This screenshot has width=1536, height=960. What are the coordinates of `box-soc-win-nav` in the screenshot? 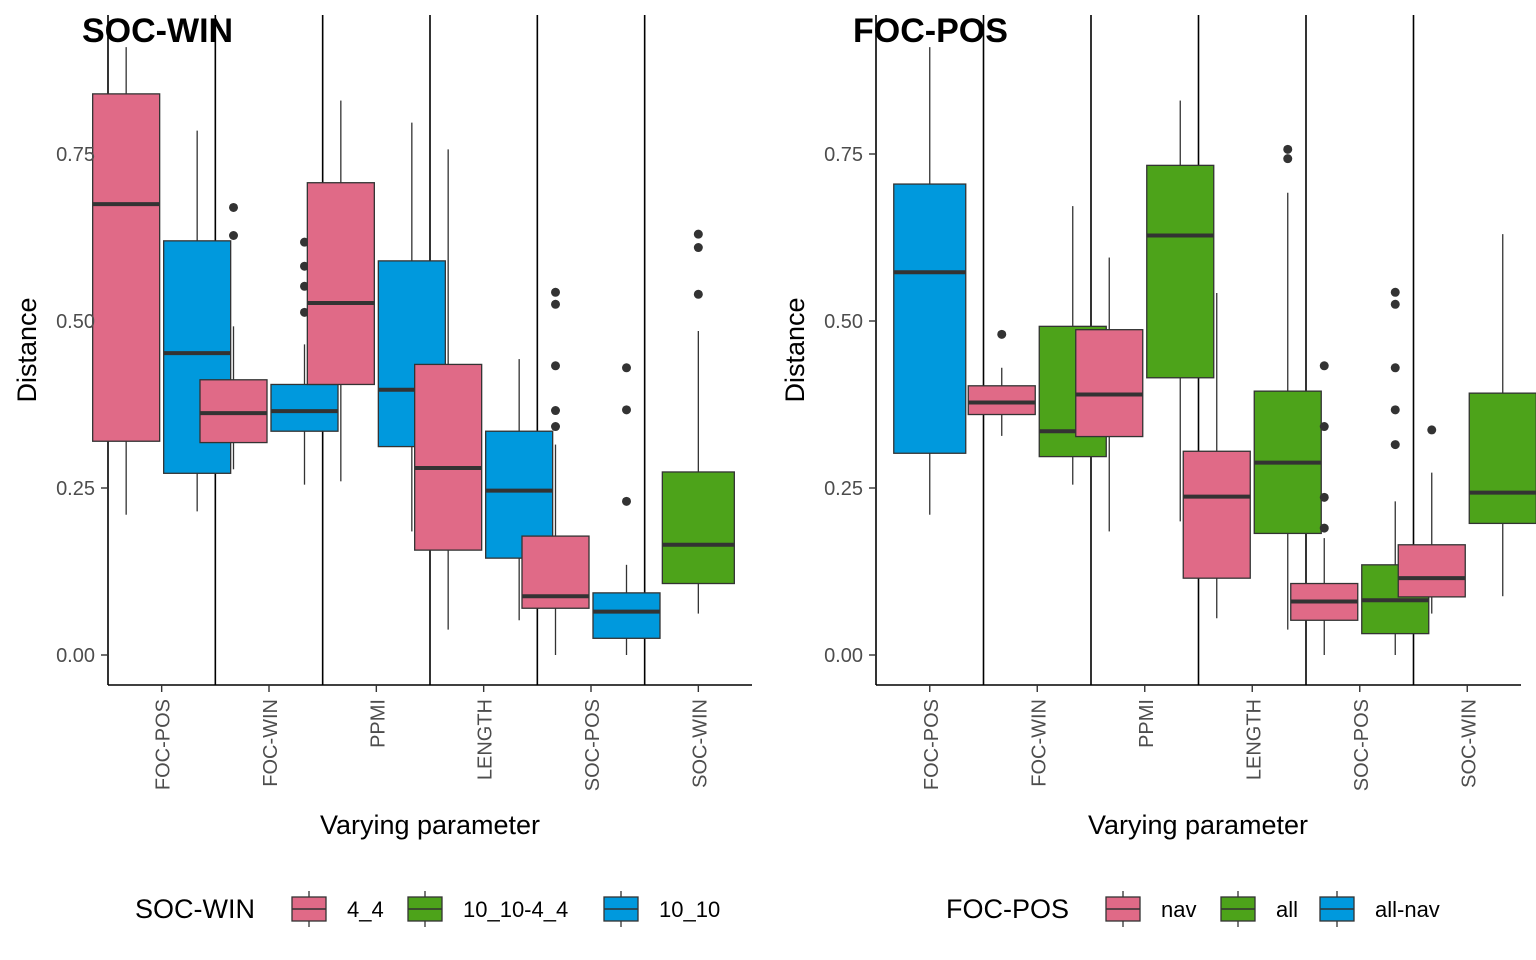 It's located at (1431, 519).